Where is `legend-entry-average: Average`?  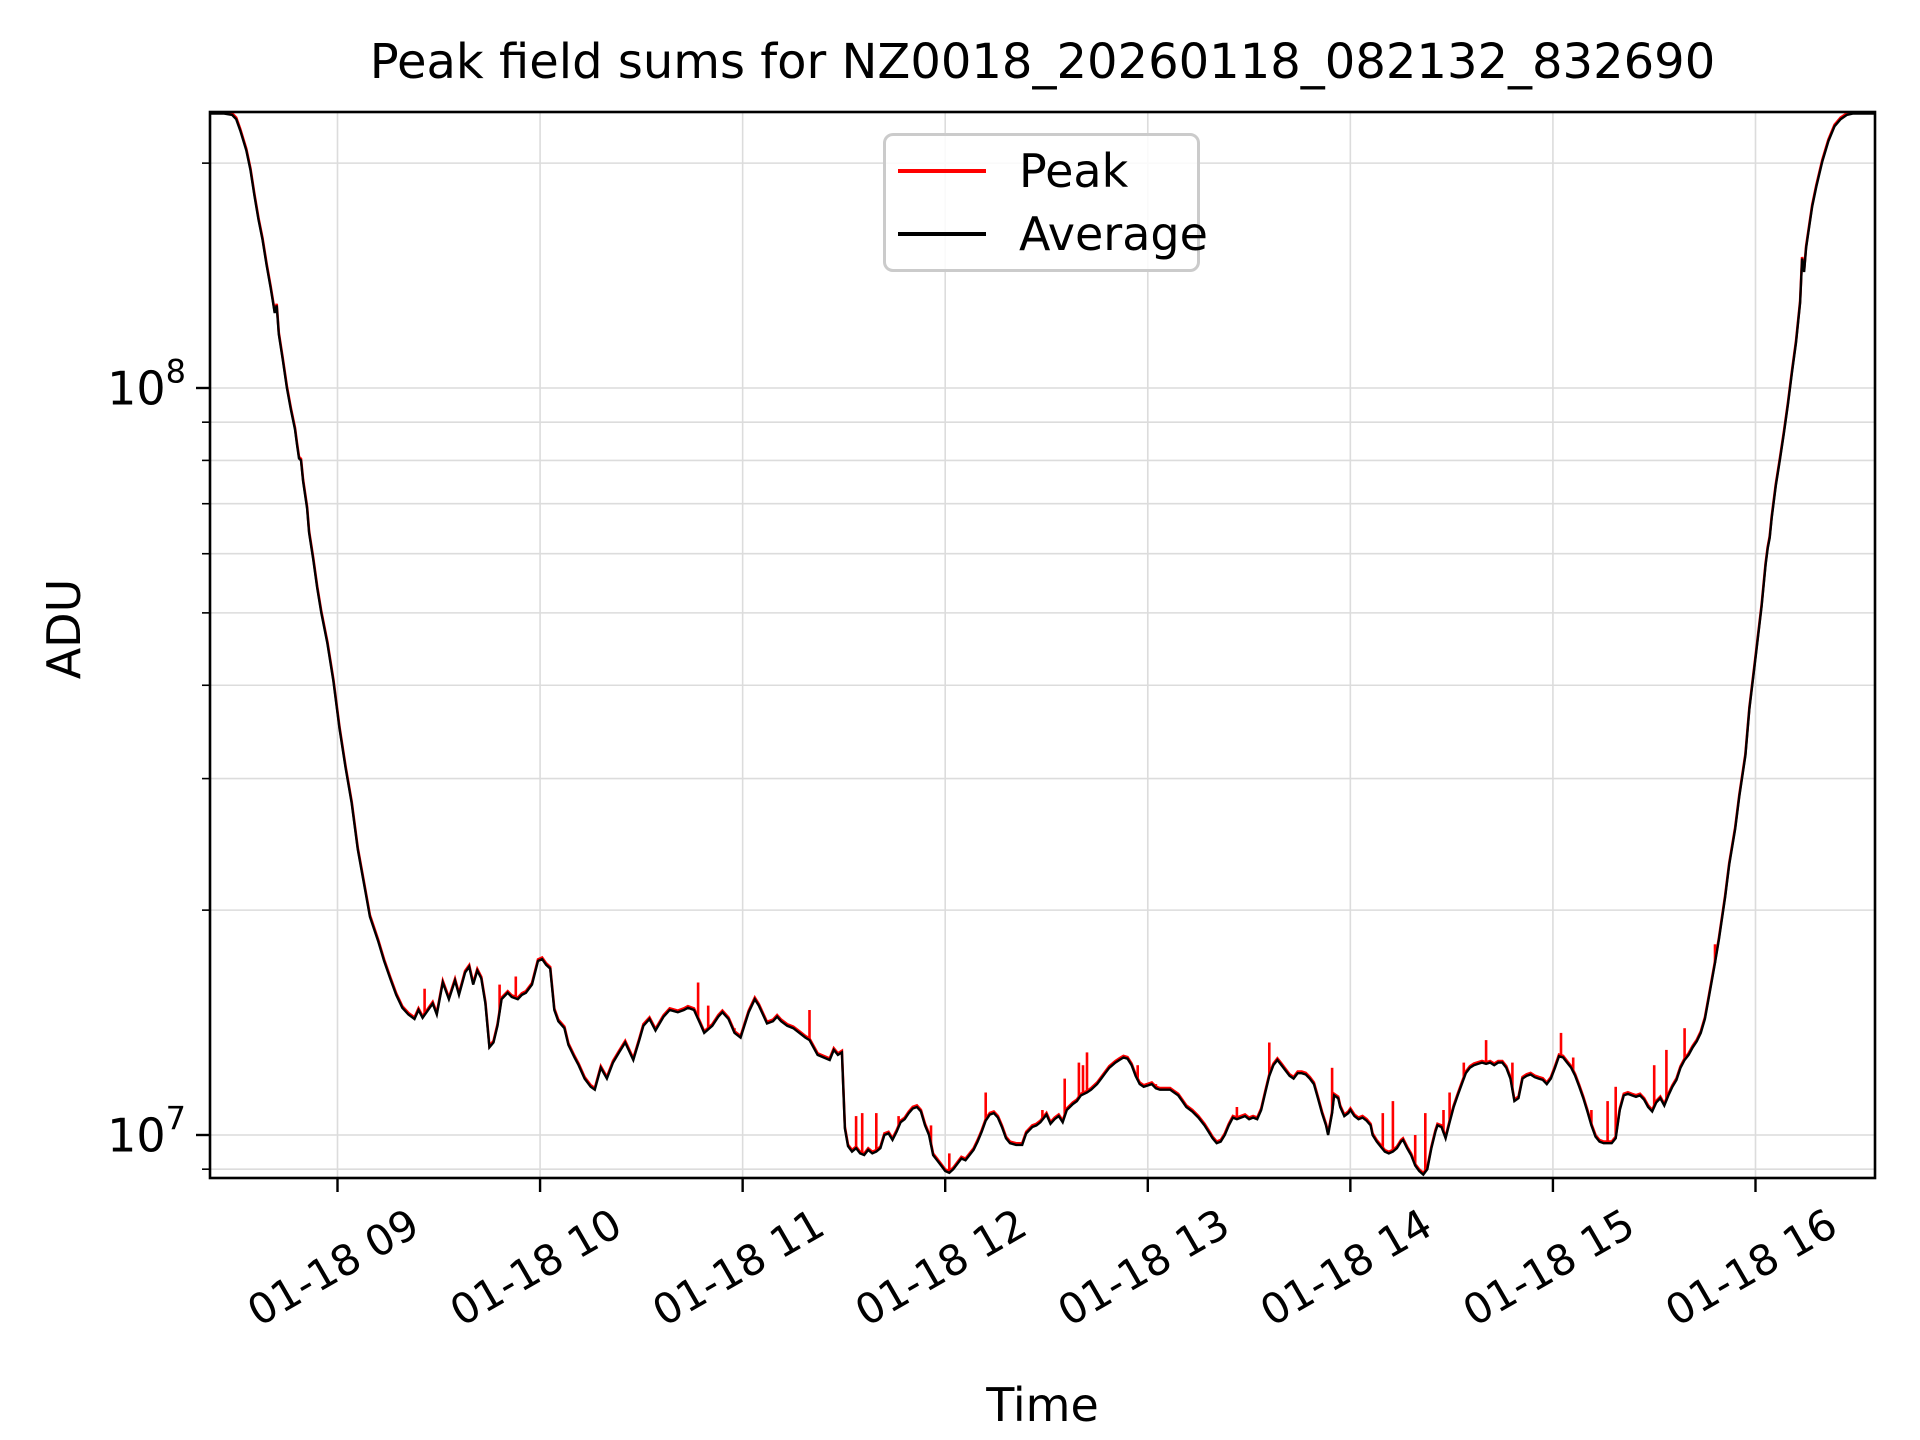 legend-entry-average: Average is located at coordinates (1047, 234).